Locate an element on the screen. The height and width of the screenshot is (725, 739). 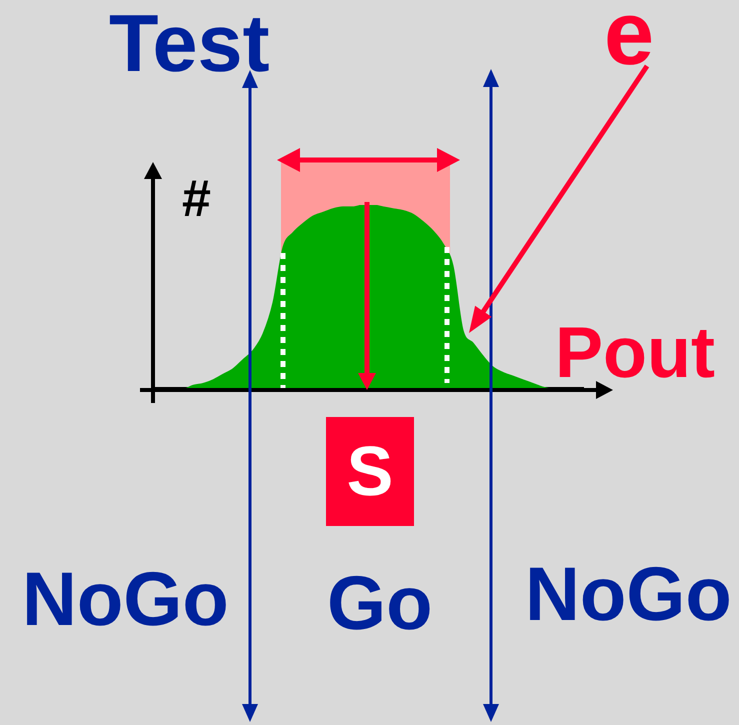
badge: S is located at coordinates (370, 471).